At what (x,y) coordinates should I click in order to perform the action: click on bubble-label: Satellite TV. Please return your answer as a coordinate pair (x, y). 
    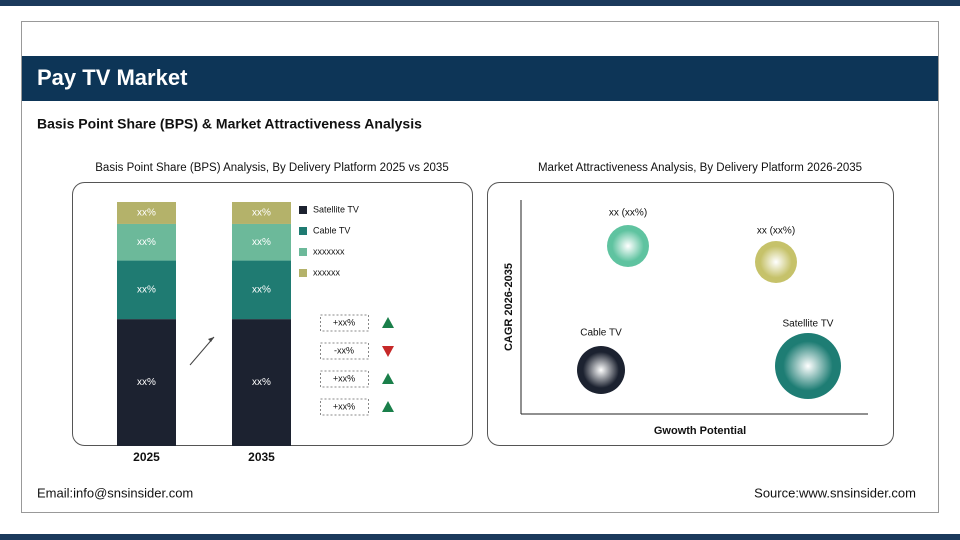
    Looking at the image, I should click on (808, 324).